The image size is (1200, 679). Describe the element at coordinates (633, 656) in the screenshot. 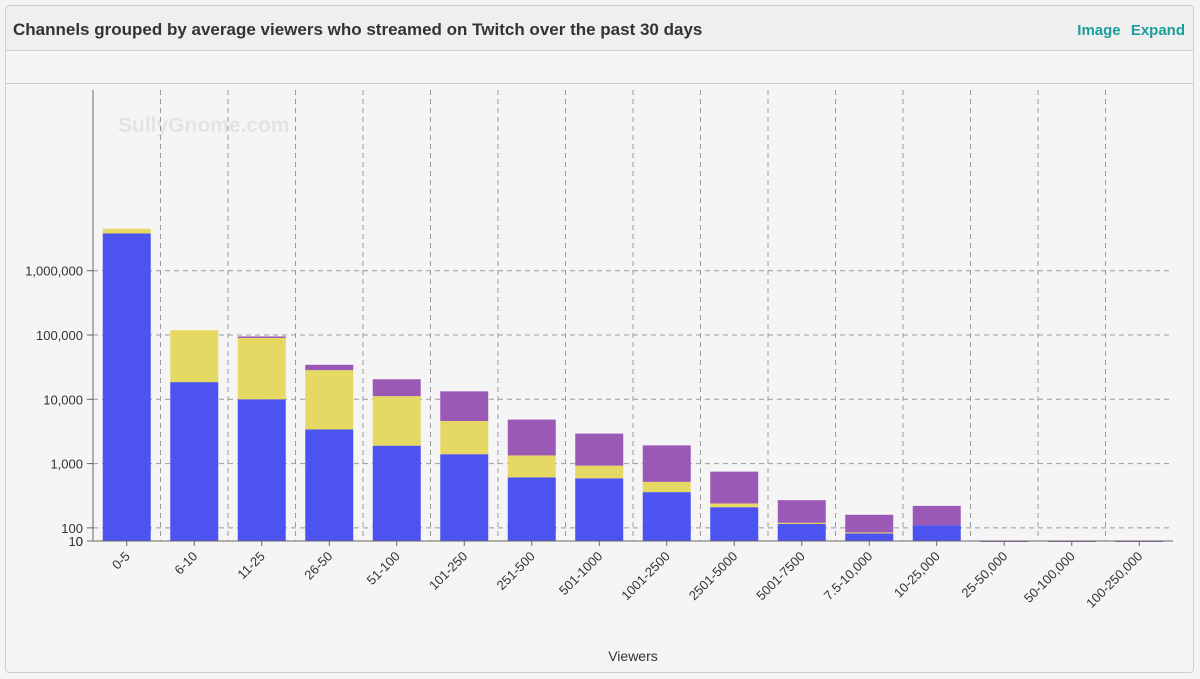

I see `x-axis-label: Viewers` at that location.